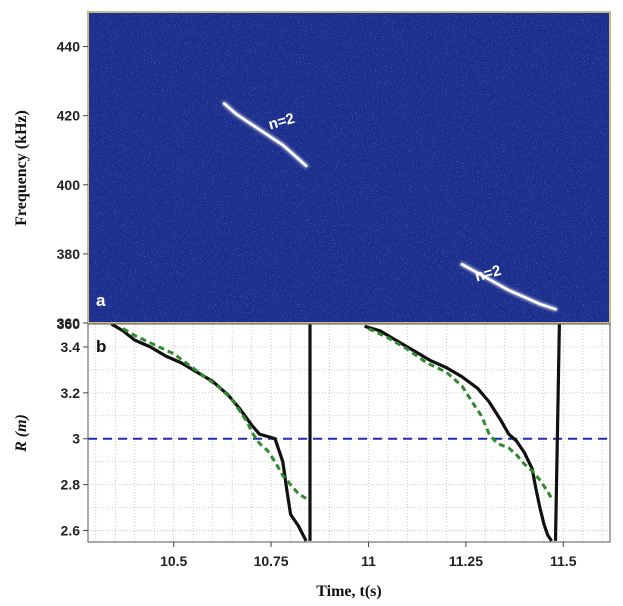  I want to click on time-tick-label: 11.5, so click(563, 561).